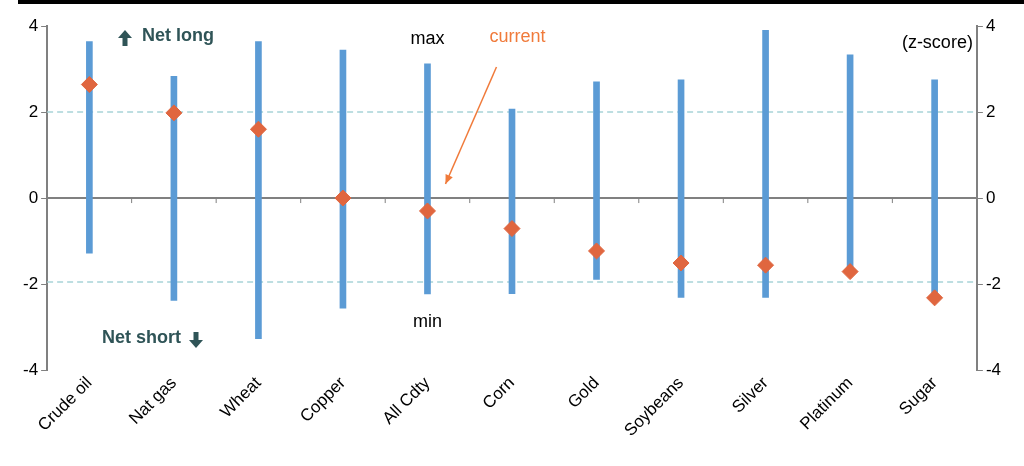 This screenshot has width=1024, height=466. What do you see at coordinates (33, 197) in the screenshot?
I see `y-tick-label: 0` at bounding box center [33, 197].